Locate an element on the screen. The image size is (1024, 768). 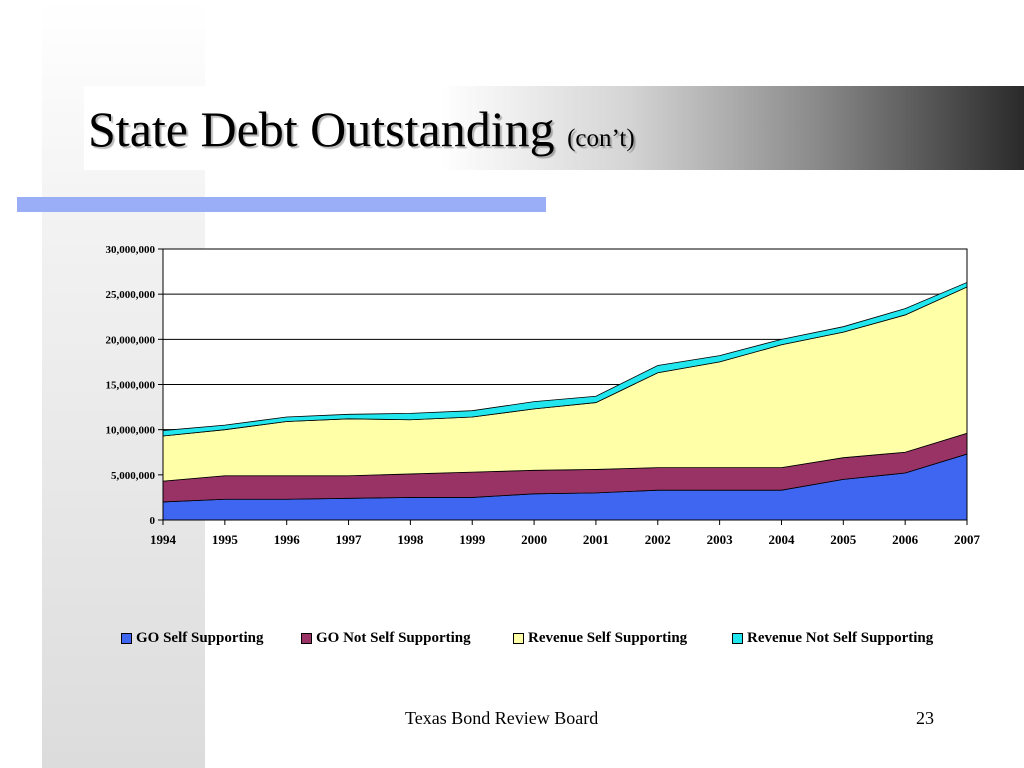
y-tick-label: 0 is located at coordinates (153, 521).